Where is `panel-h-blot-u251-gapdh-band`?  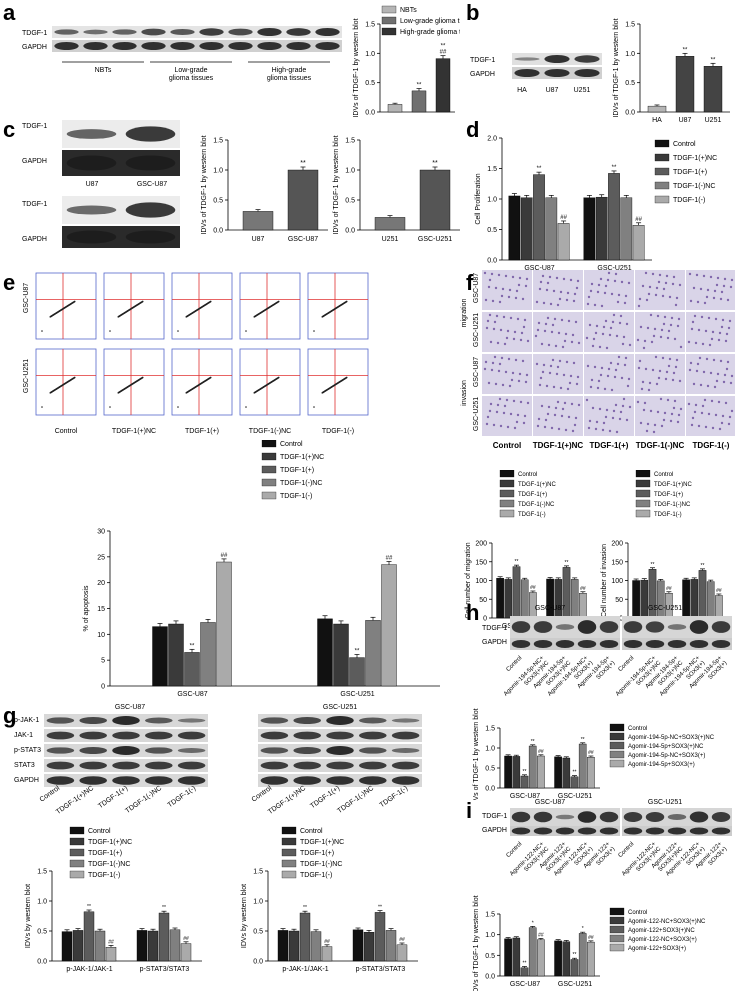 panel-h-blot-u251-gapdh-band is located at coordinates (699, 644).